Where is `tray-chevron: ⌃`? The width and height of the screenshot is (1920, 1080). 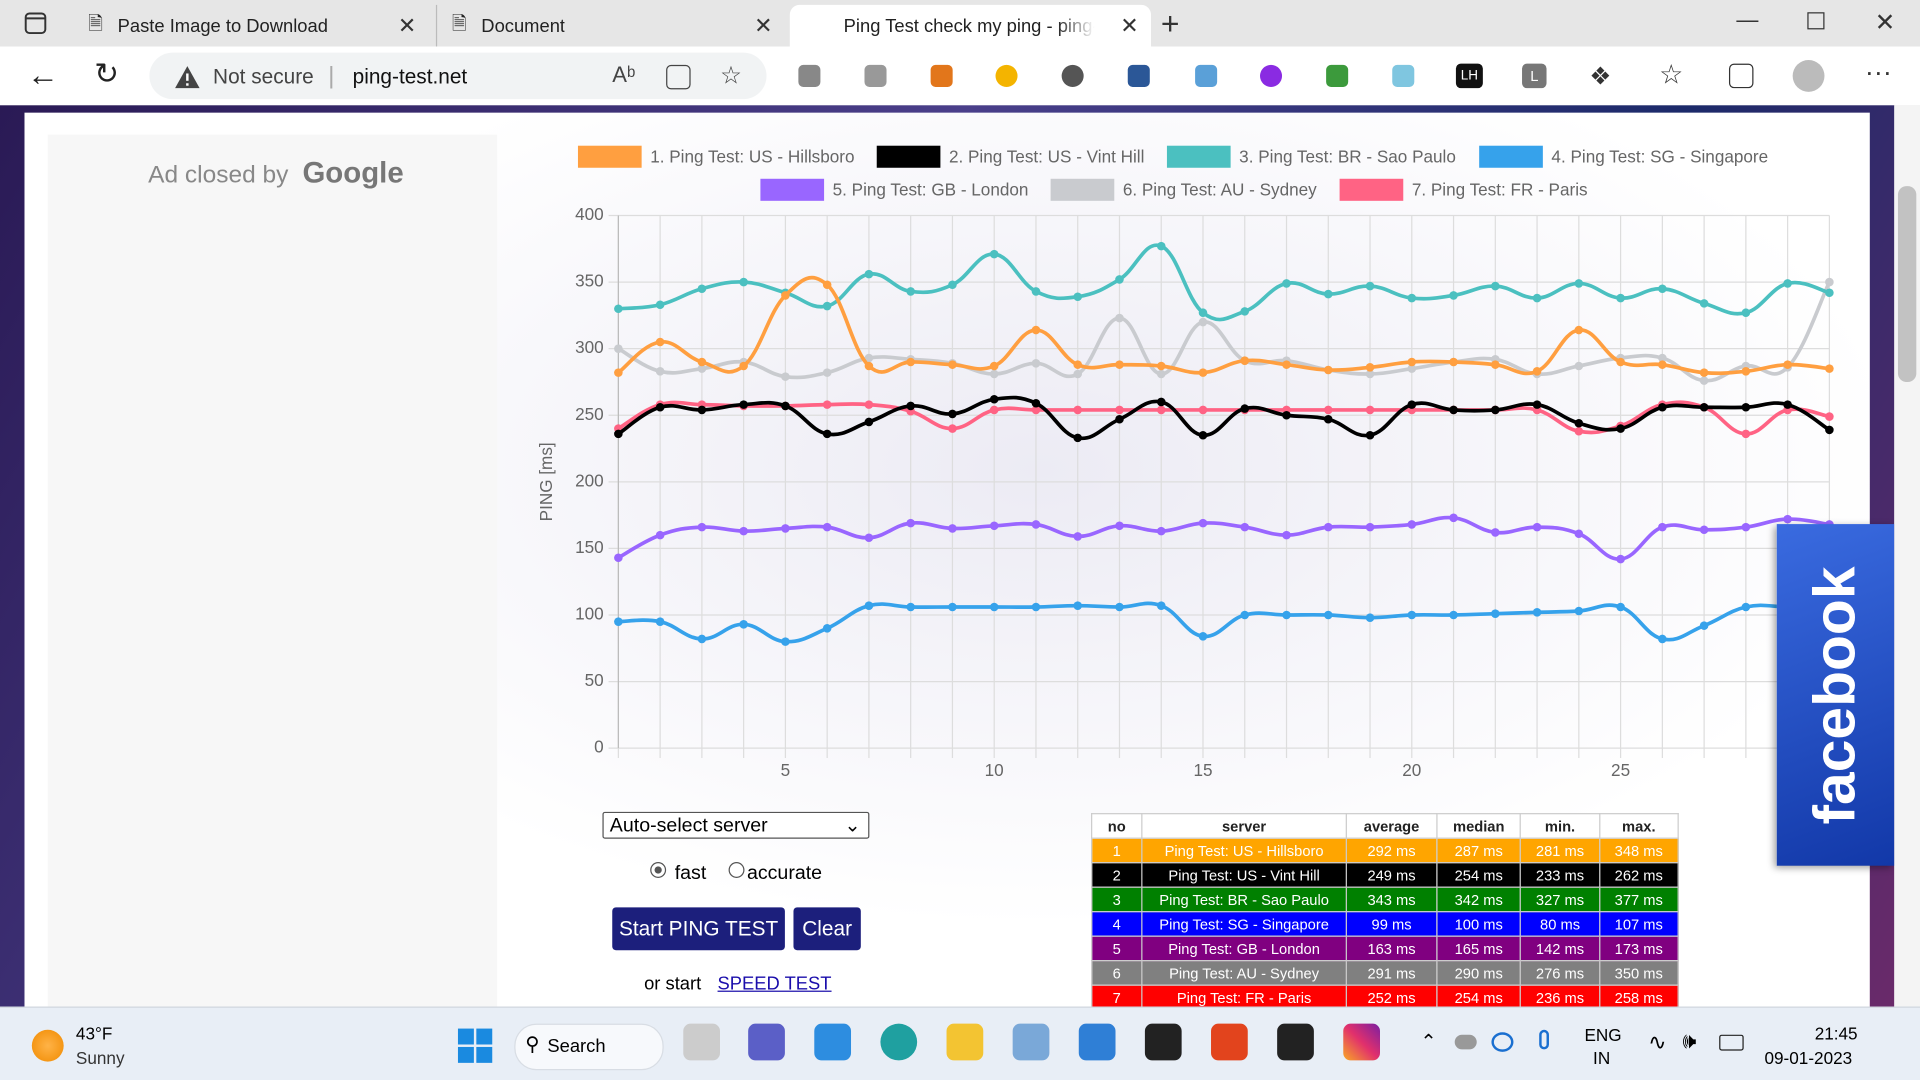 tray-chevron: ⌃ is located at coordinates (1428, 1043).